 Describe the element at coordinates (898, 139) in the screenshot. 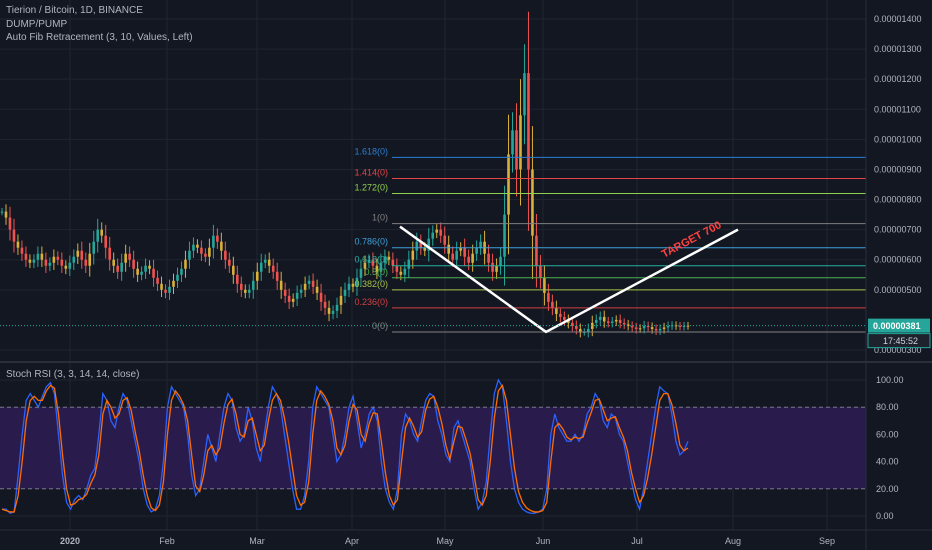

I see `price-tick-label: 0.00001000` at that location.